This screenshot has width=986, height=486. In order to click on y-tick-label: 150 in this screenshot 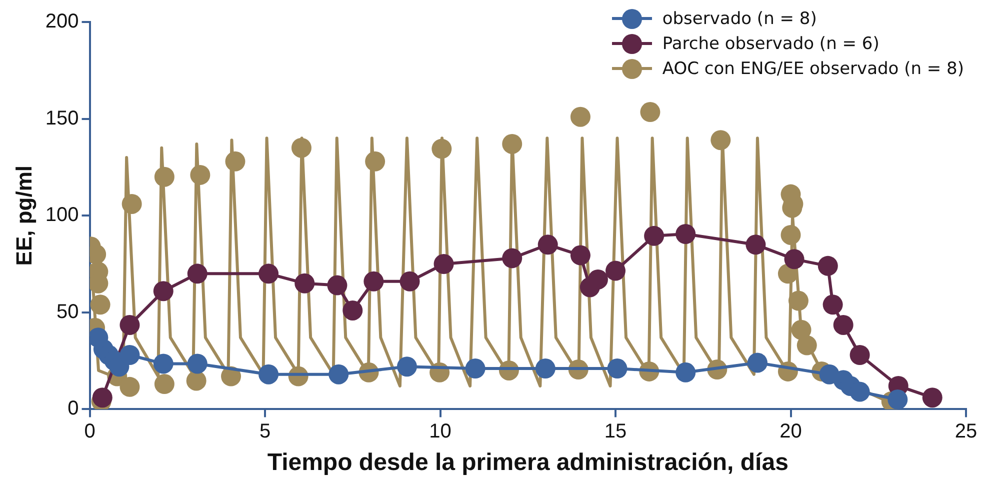, I will do `click(62, 118)`.